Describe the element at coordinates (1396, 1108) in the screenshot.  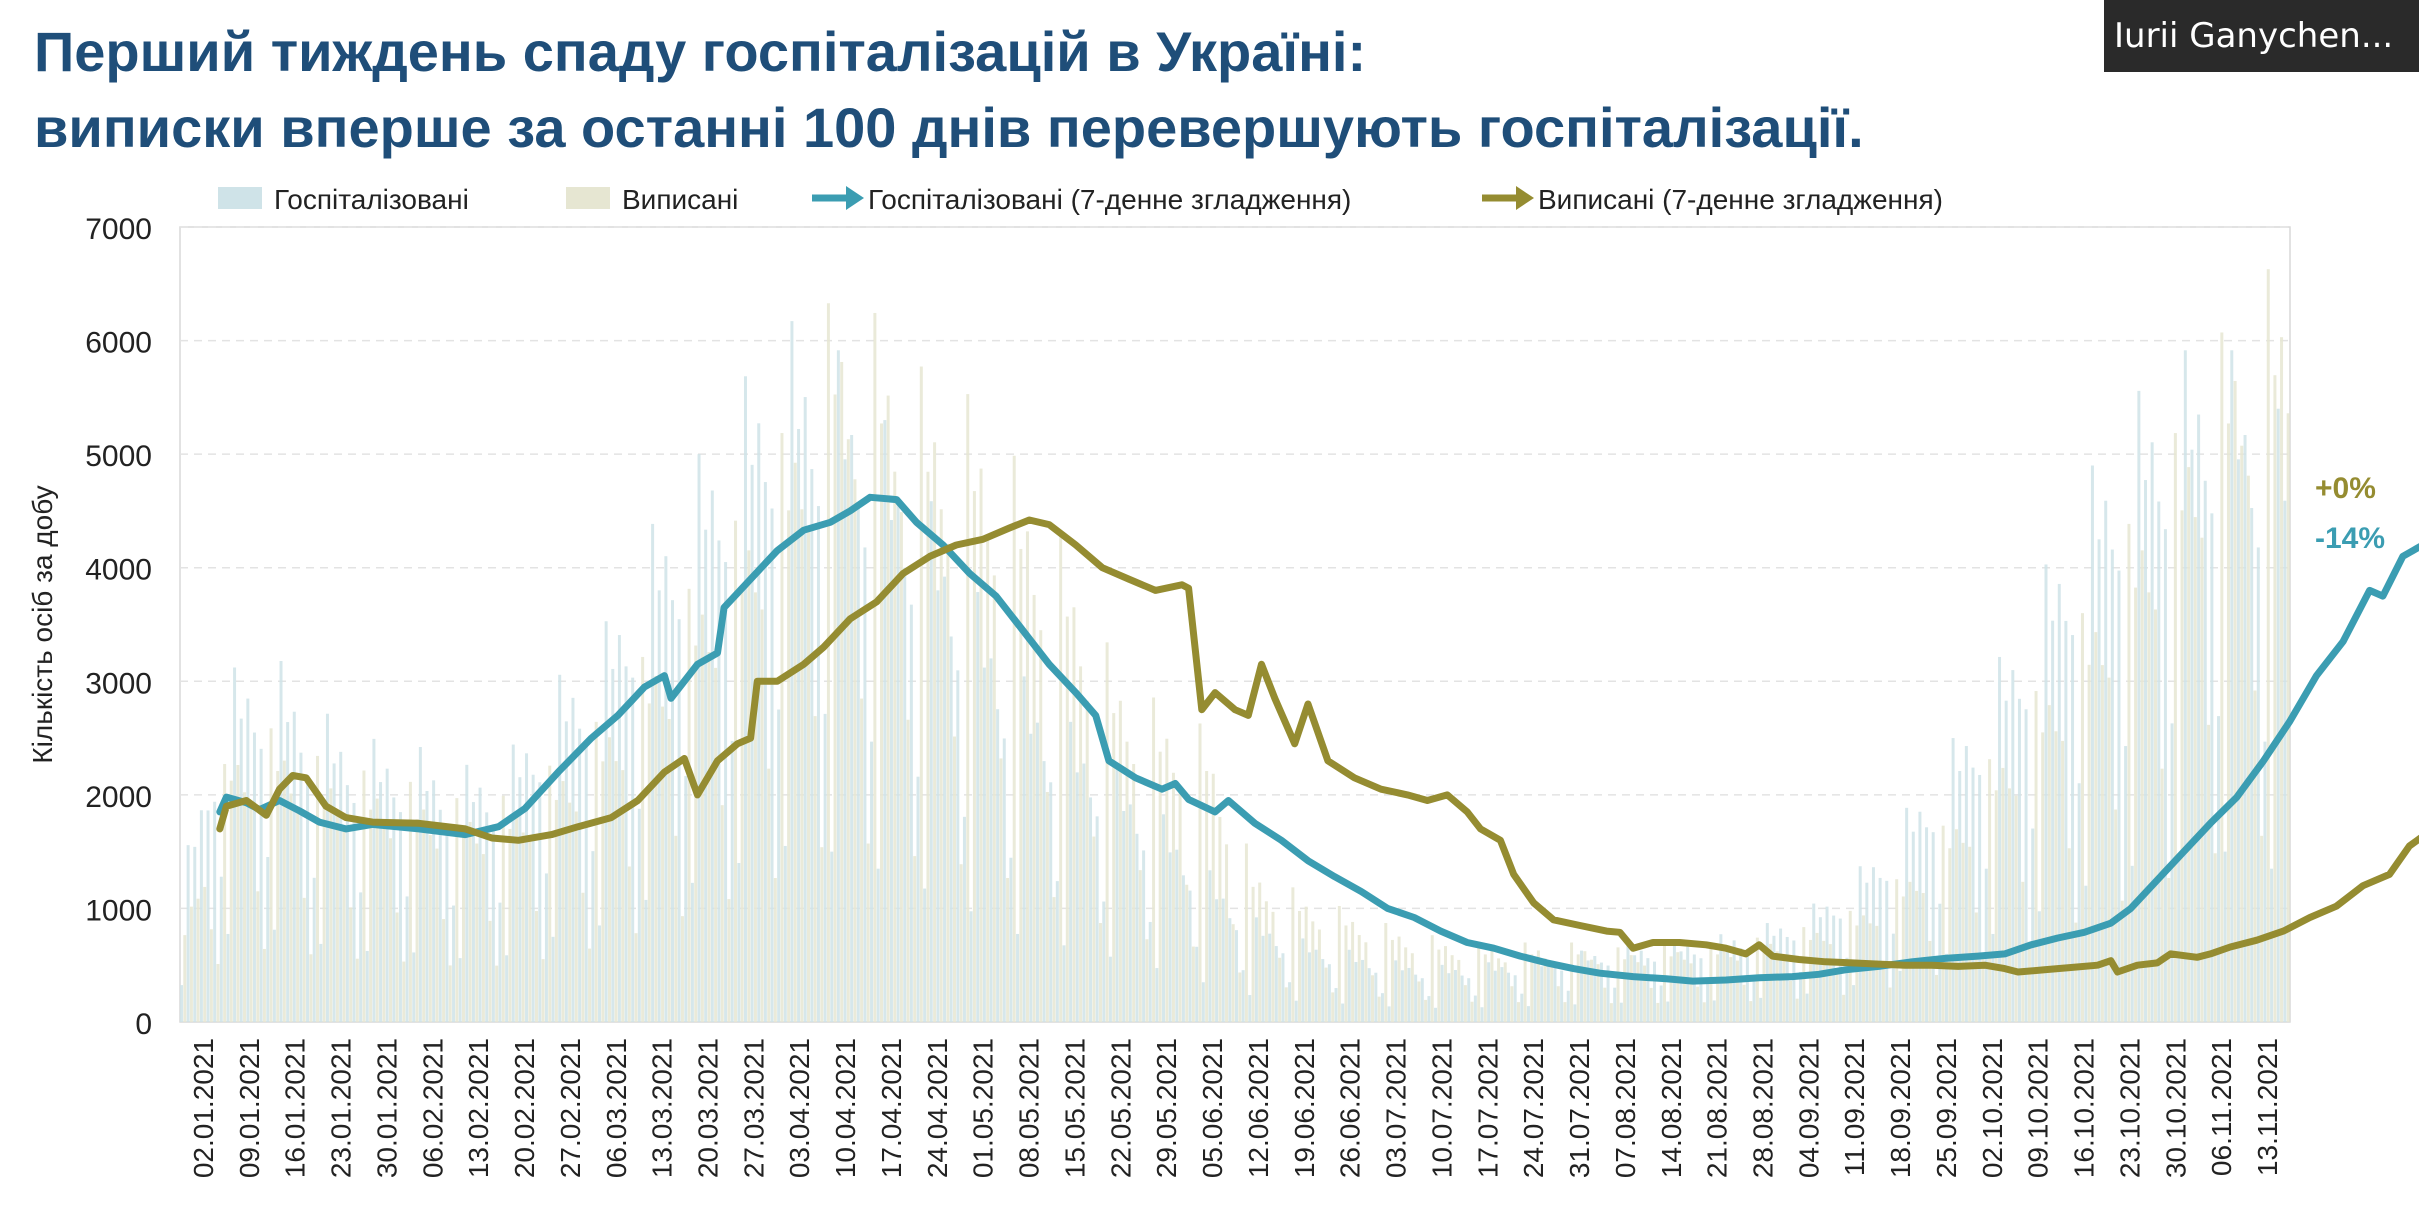
I see `x-tick-label: 03.07.2021` at that location.